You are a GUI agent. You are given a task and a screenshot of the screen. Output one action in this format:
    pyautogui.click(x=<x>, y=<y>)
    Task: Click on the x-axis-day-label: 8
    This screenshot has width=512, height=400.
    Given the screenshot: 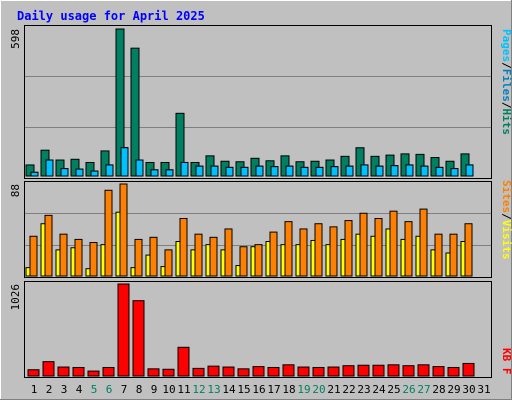 What is the action you would take?
    pyautogui.click(x=139, y=389)
    